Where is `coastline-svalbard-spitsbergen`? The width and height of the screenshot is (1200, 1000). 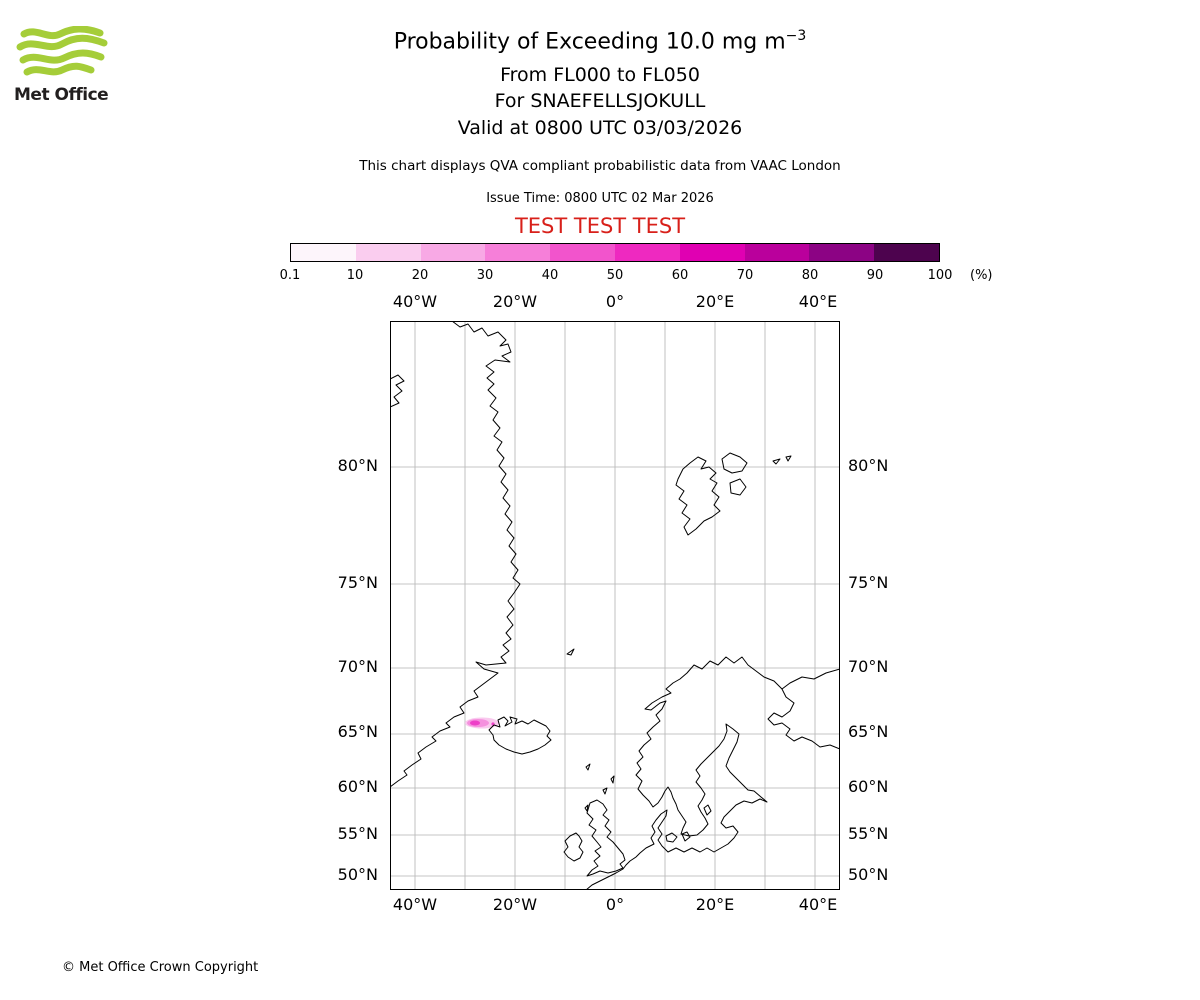
coastline-svalbard-spitsbergen is located at coordinates (698, 496).